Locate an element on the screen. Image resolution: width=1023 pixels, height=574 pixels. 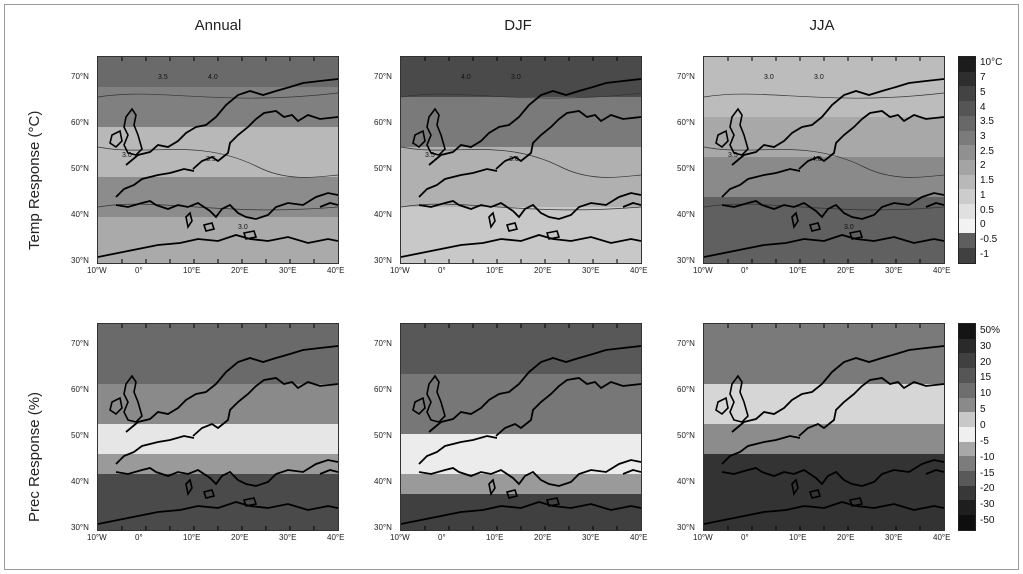
temp-map-annual-contour-label: 4.0 is located at coordinates (213, 77).